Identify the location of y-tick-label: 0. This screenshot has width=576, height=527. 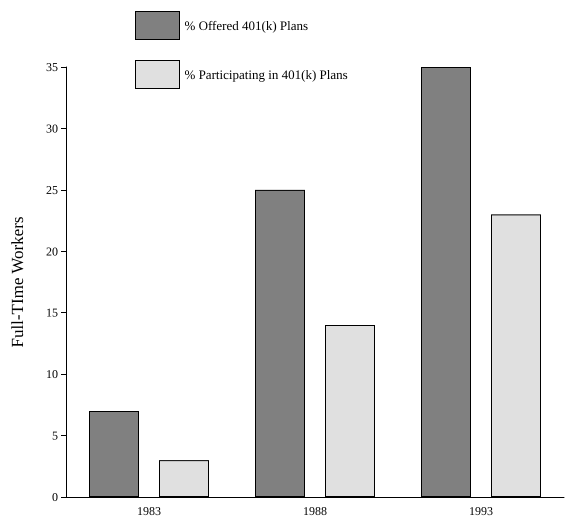
(55, 497).